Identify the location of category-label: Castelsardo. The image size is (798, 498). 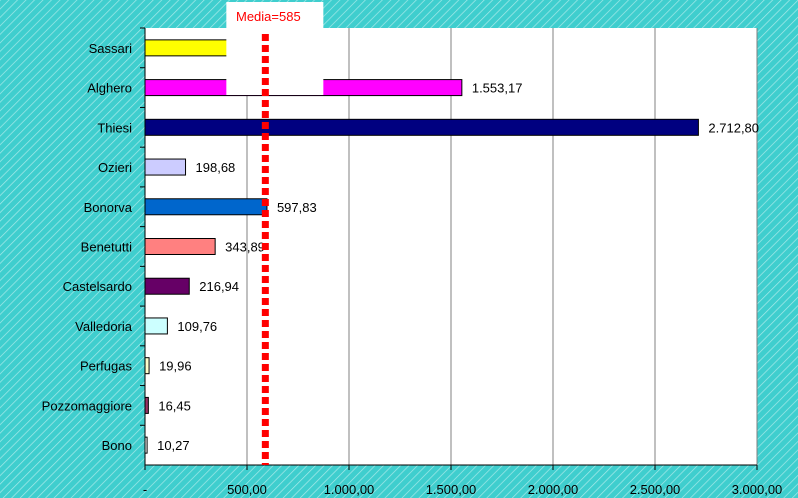
(97, 286).